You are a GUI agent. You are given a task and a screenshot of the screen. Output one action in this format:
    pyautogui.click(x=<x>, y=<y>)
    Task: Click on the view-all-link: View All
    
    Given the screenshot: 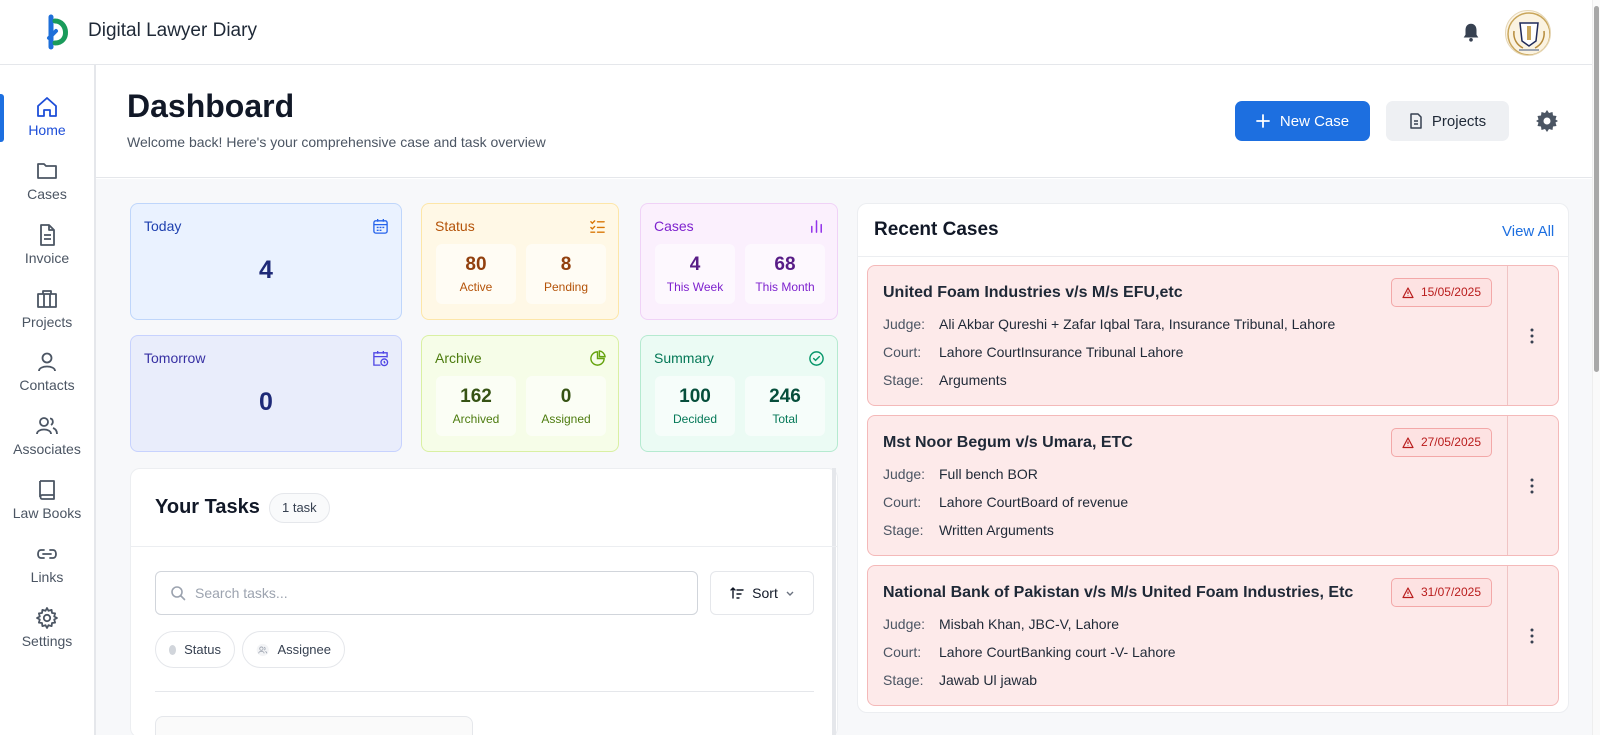 What is the action you would take?
    pyautogui.click(x=1528, y=231)
    